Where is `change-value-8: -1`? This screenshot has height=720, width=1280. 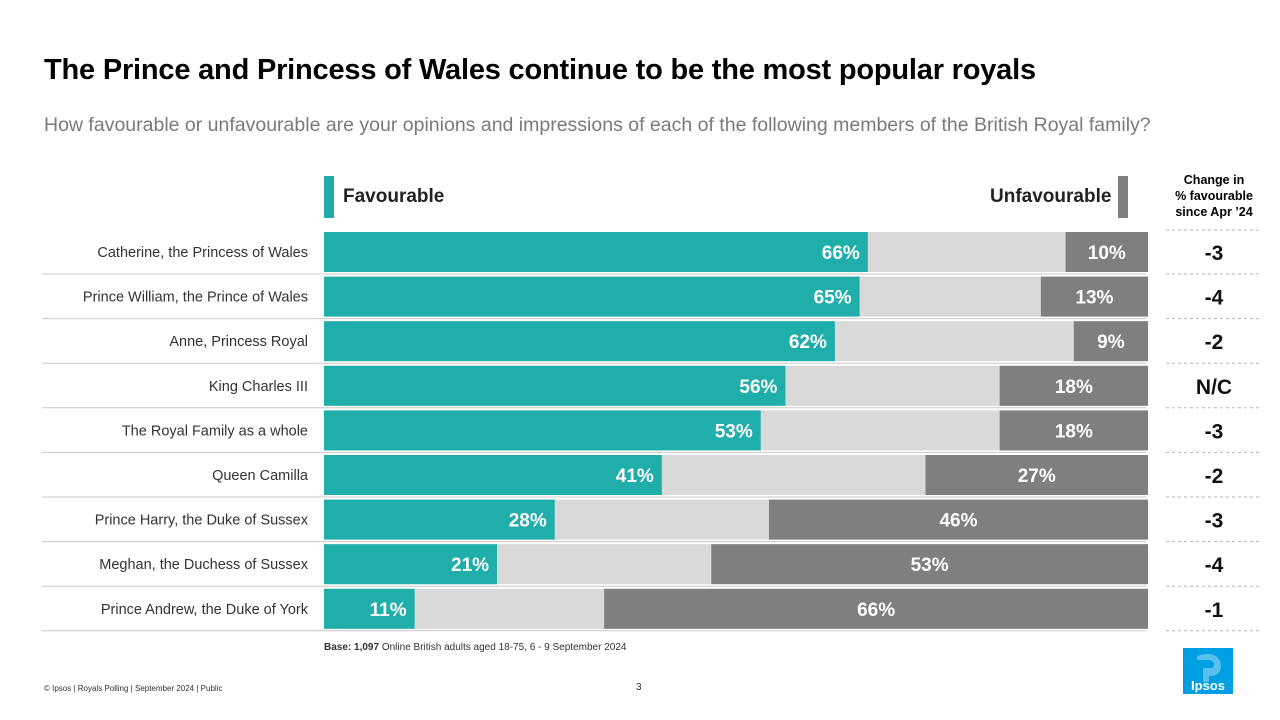
change-value-8: -1 is located at coordinates (1214, 610).